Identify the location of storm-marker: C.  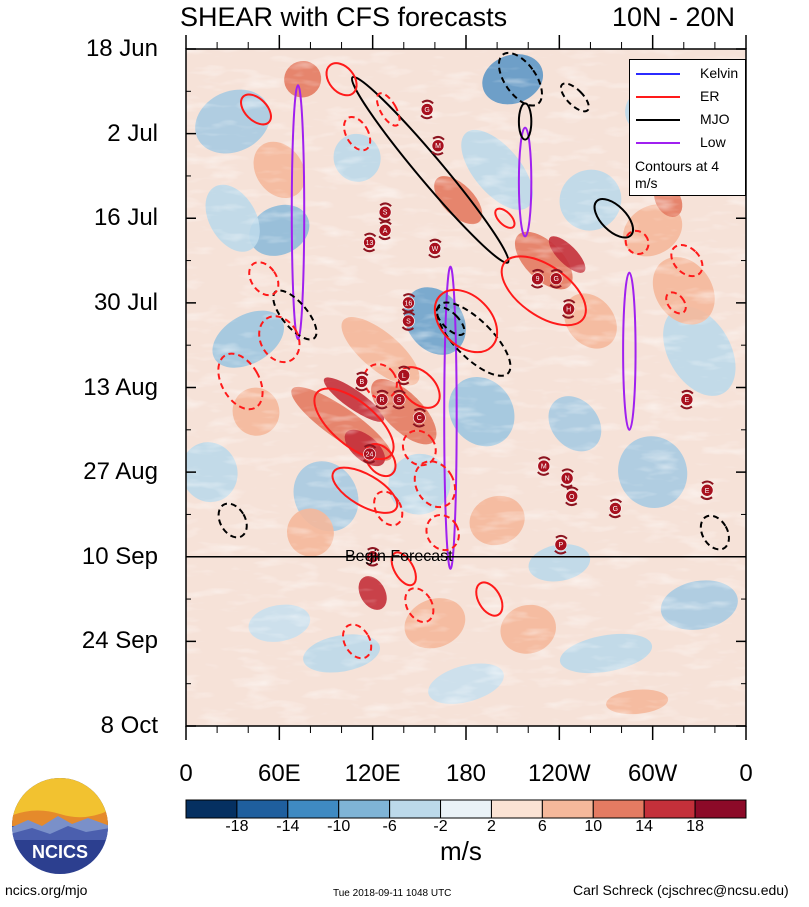
(419, 417).